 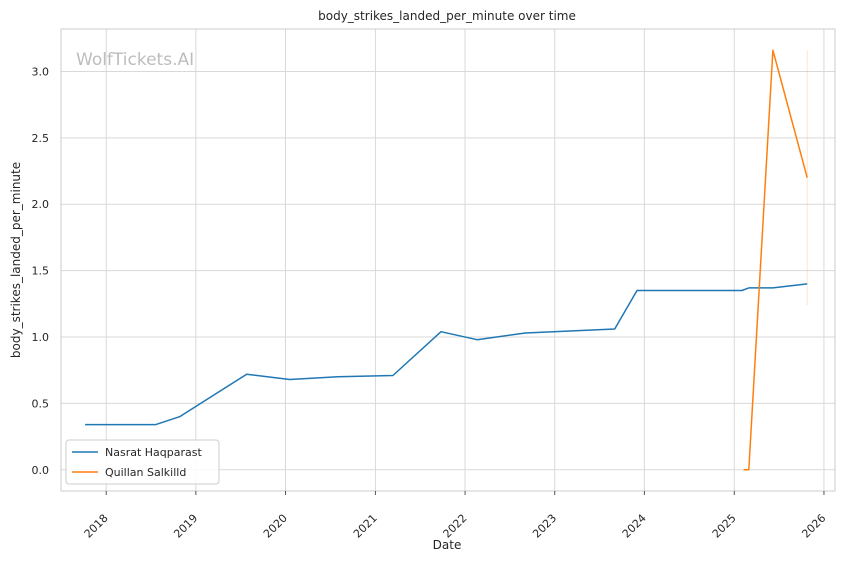 I want to click on x-tick-label: 2019, so click(x=185, y=526).